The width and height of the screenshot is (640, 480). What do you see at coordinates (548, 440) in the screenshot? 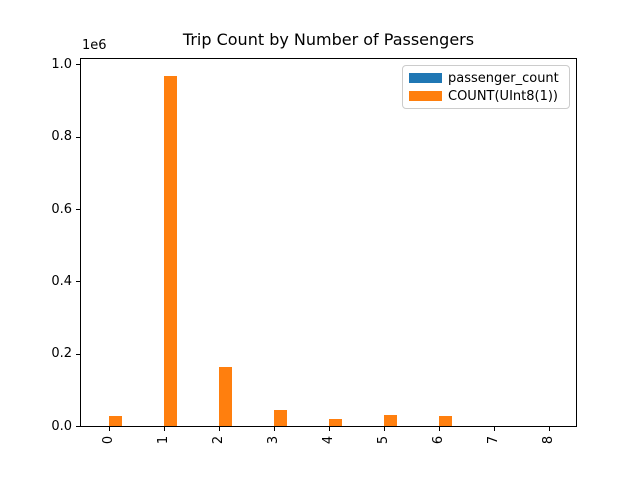
I see `x-tick-label: 8` at bounding box center [548, 440].